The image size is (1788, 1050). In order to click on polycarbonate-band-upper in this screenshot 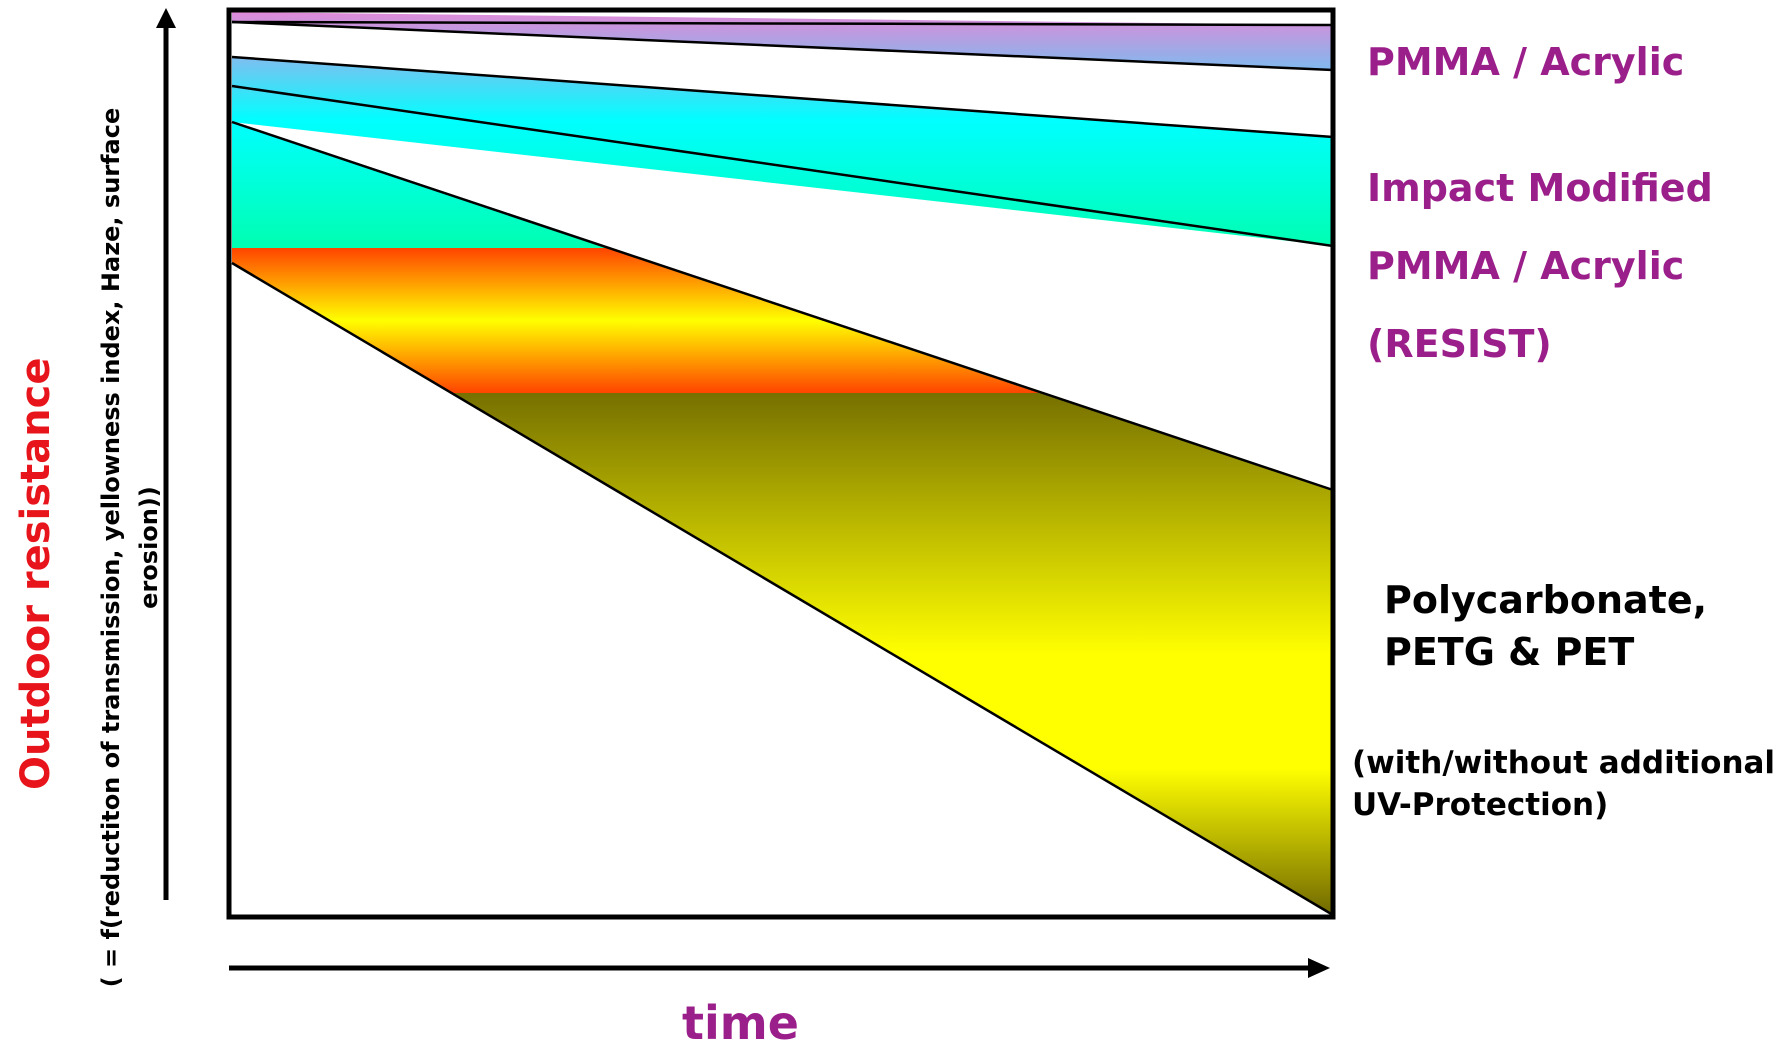, I will do `click(635, 320)`.